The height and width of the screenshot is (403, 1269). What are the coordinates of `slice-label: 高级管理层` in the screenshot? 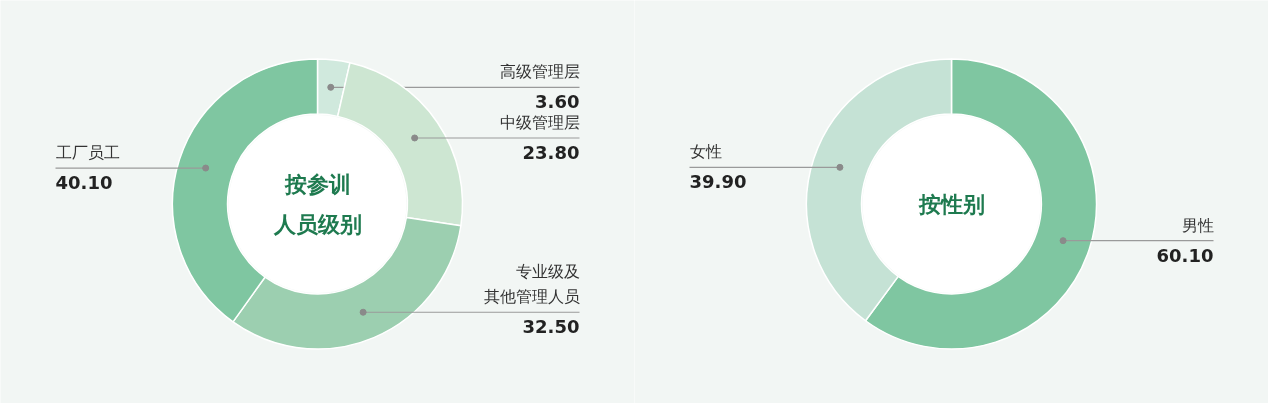 It's located at (539, 72).